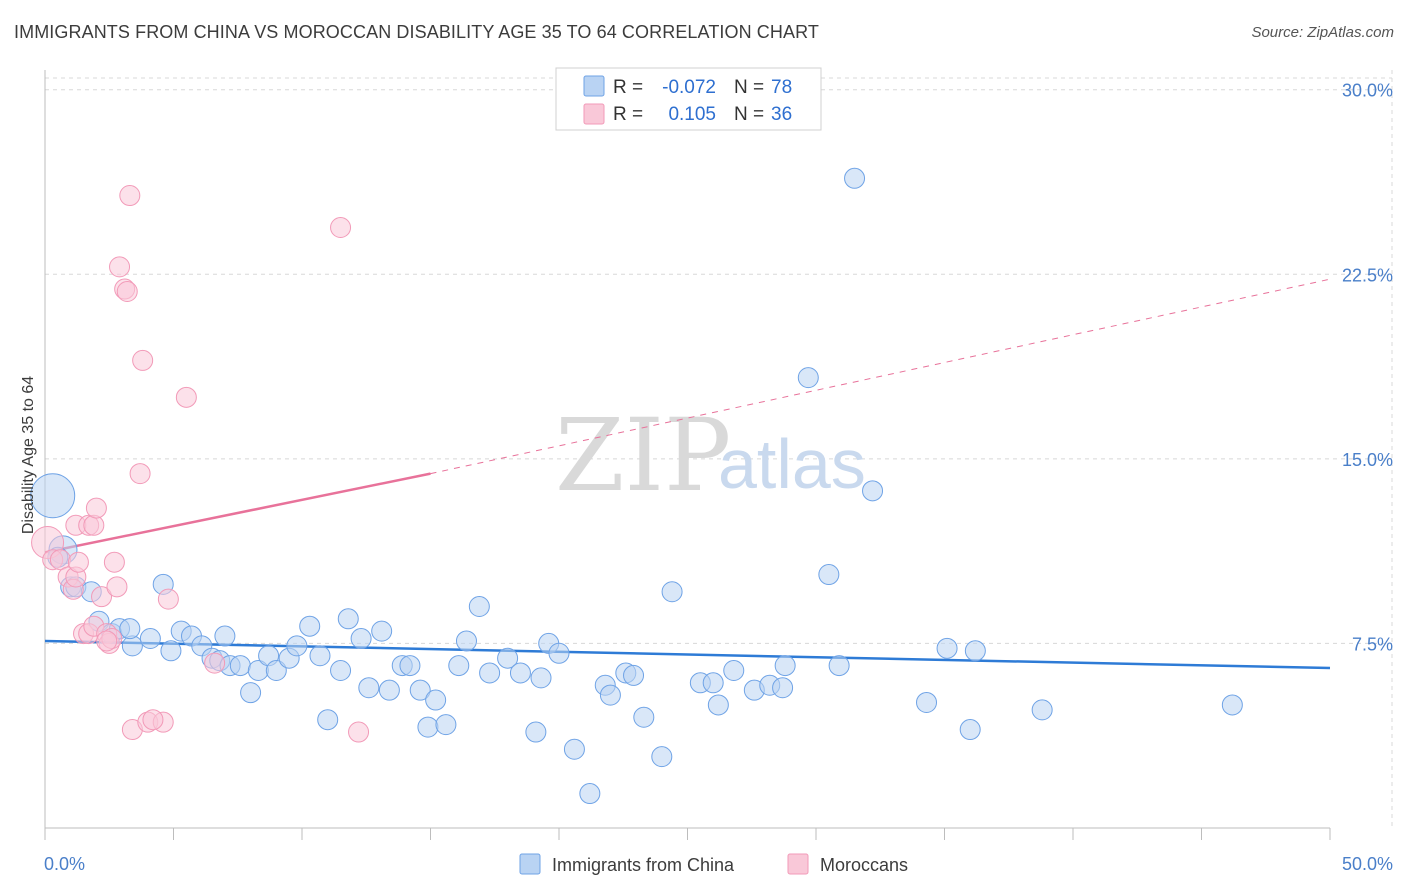  I want to click on y-axis-label: Disability Age 35 to 64, so click(28, 455).